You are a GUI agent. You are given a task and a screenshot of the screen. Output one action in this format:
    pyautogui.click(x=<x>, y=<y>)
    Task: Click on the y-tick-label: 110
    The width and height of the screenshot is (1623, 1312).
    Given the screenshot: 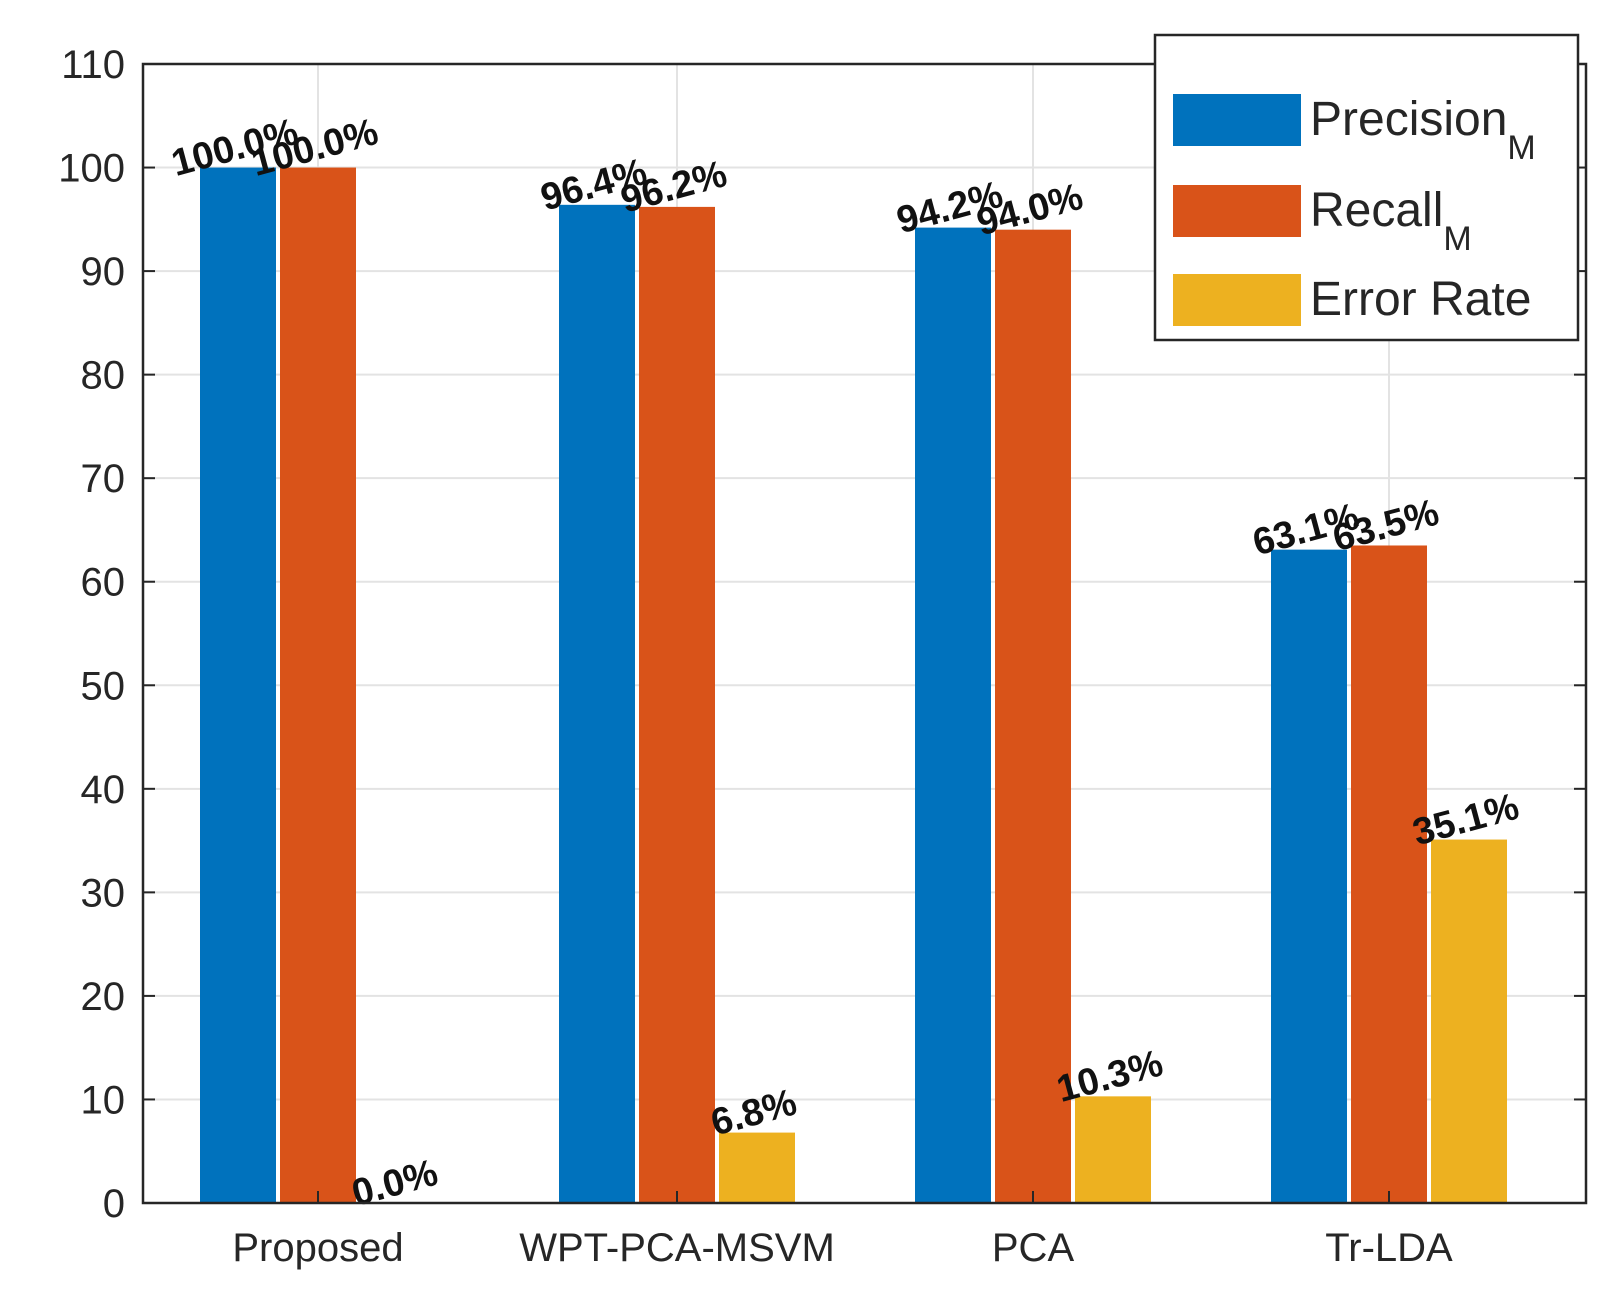 What is the action you would take?
    pyautogui.click(x=93, y=65)
    